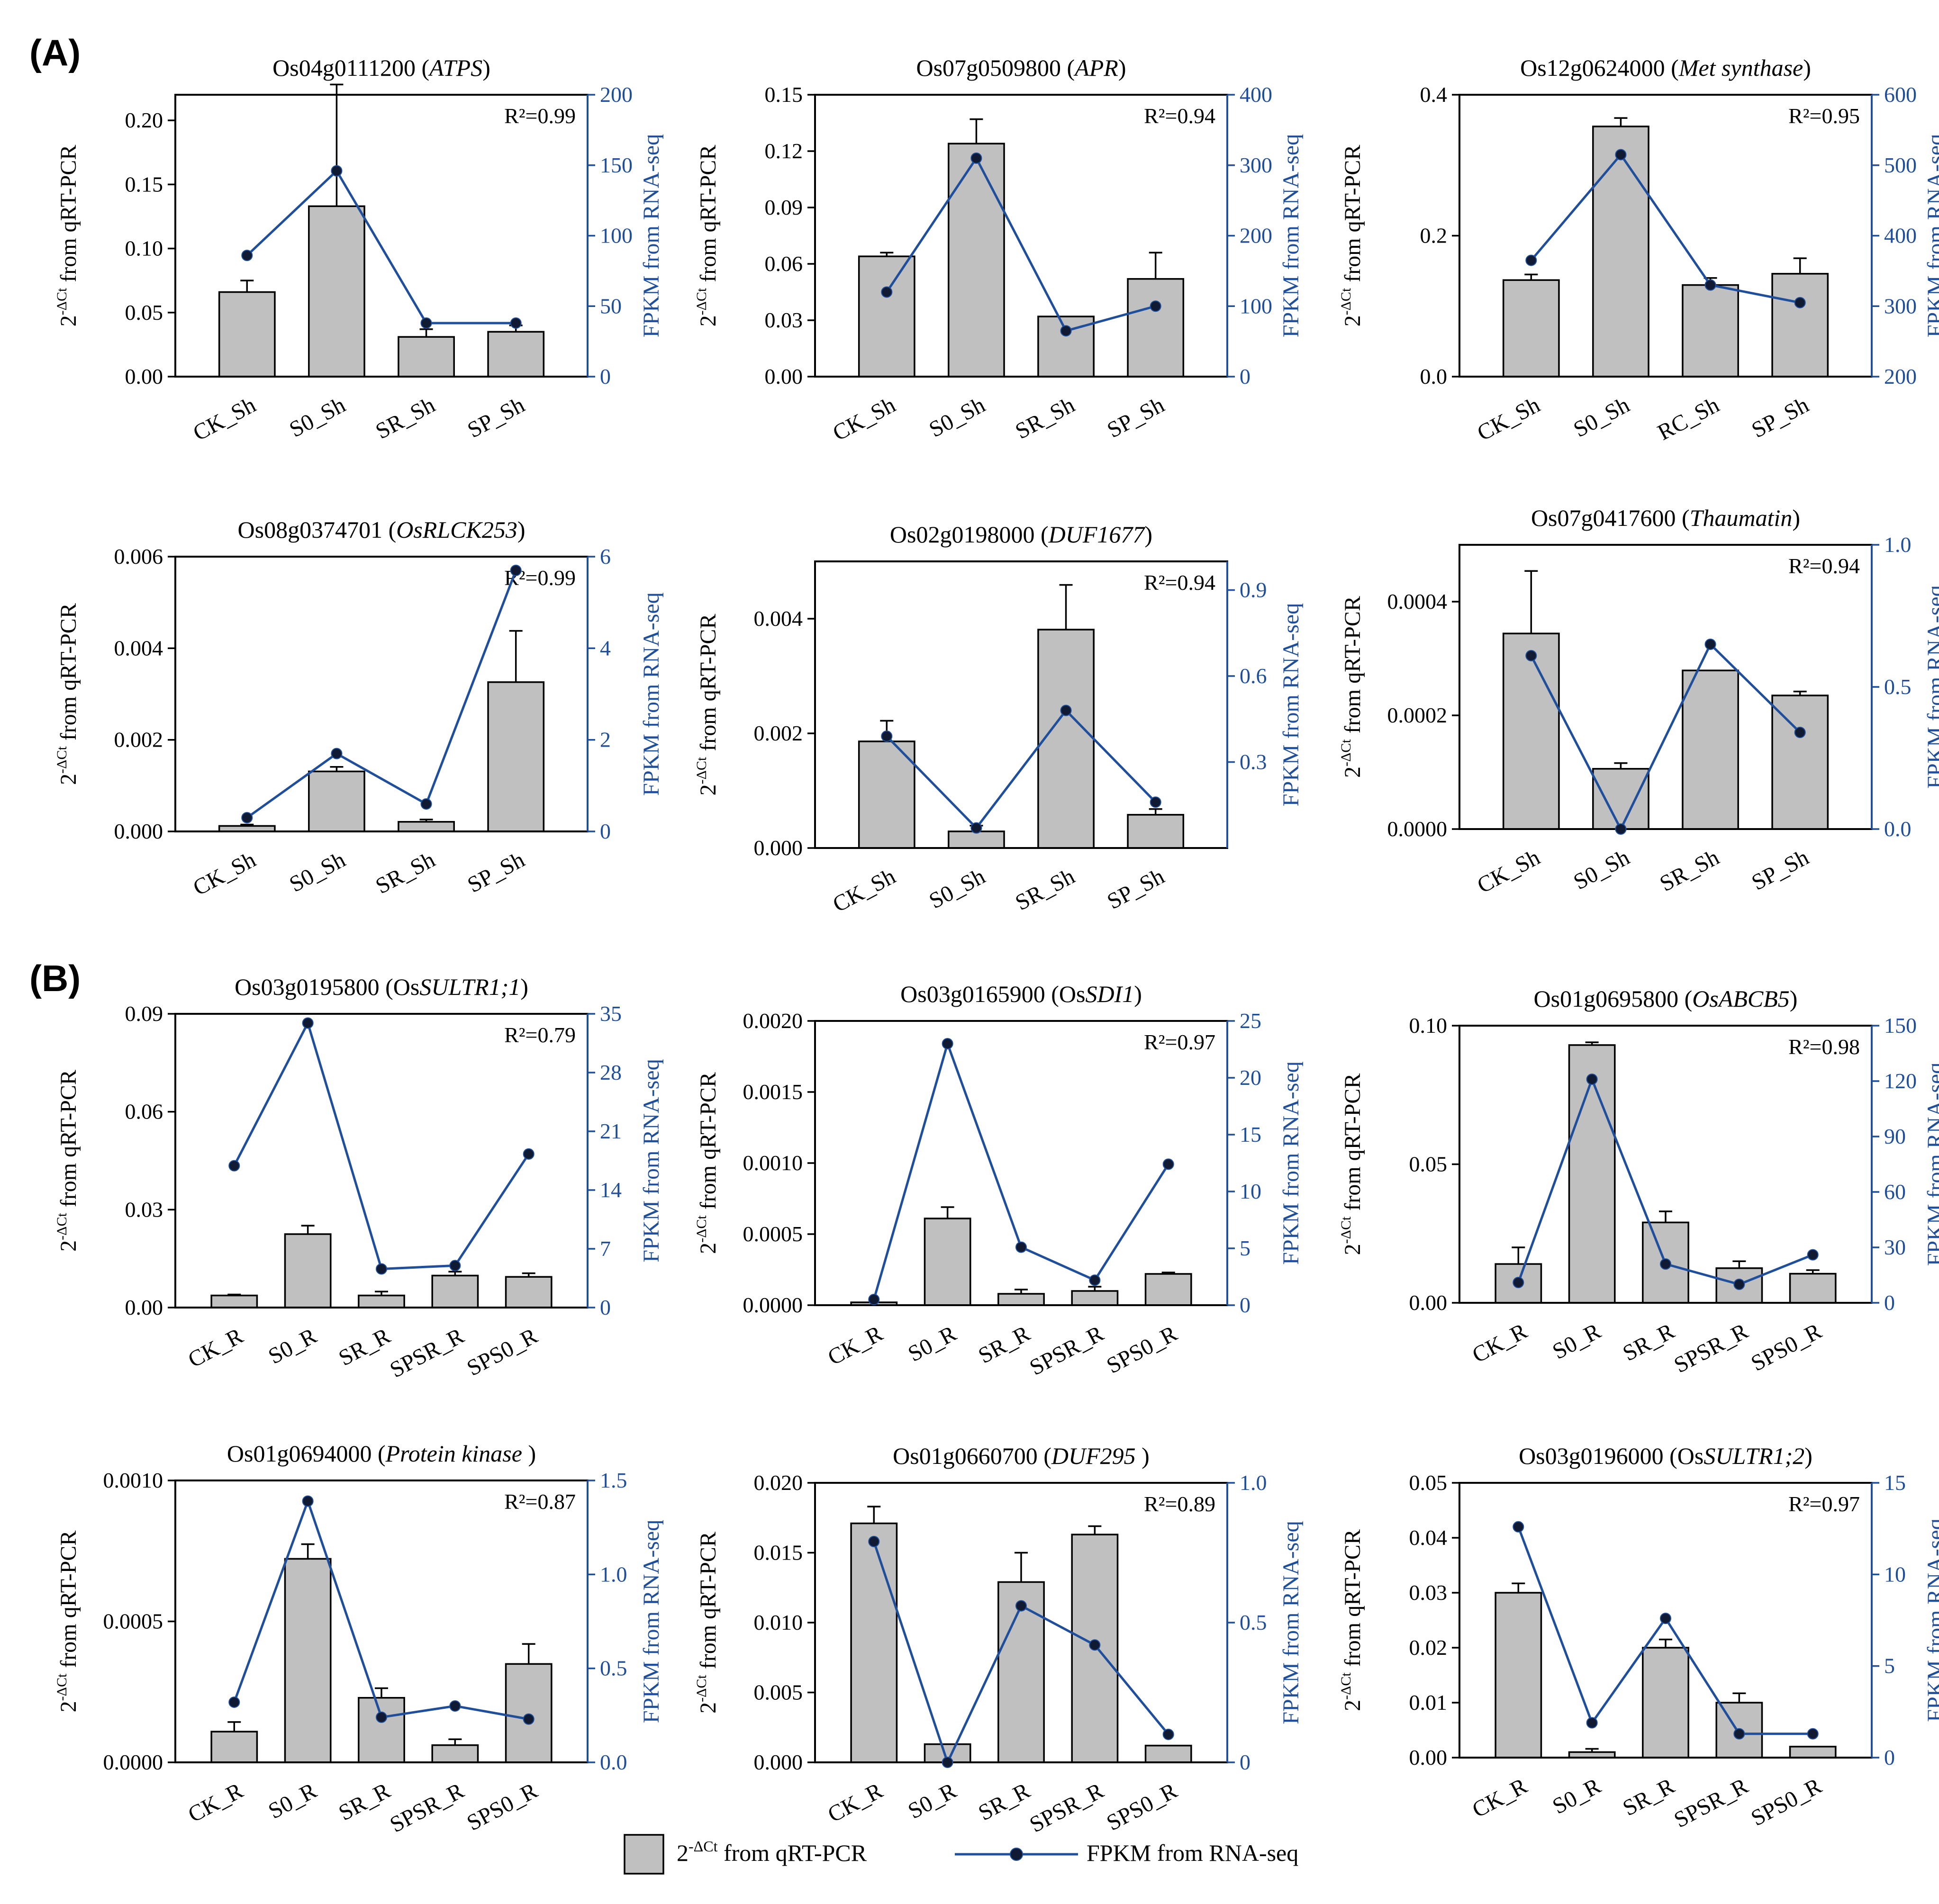 The image size is (1939, 1904). Describe the element at coordinates (708, 1143) in the screenshot. I see `y-axis-label-rest: from qRT-PCR` at that location.